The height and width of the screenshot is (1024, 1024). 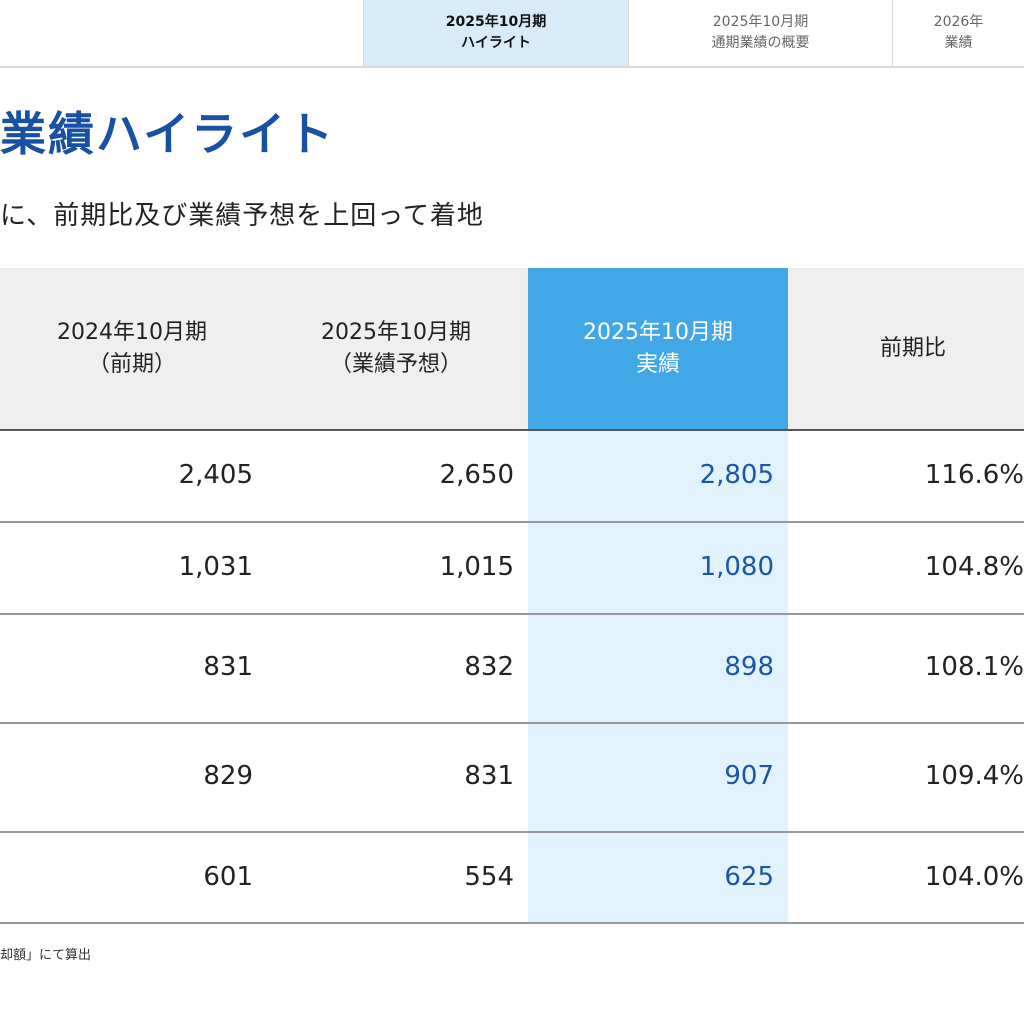 I want to click on cell-forecast: 1,015, so click(x=476, y=567).